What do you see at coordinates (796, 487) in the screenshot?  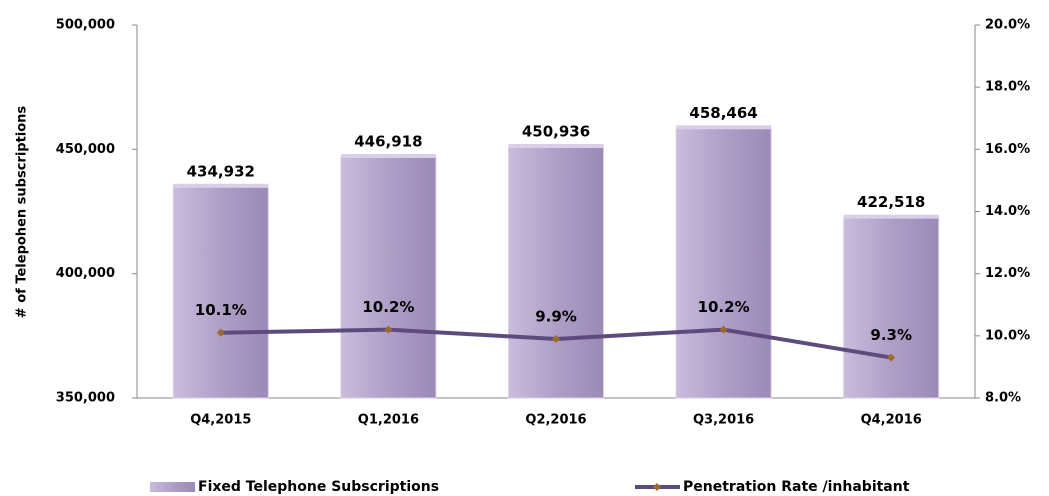 I see `legend-label: Penetration Rate /inhabitant` at bounding box center [796, 487].